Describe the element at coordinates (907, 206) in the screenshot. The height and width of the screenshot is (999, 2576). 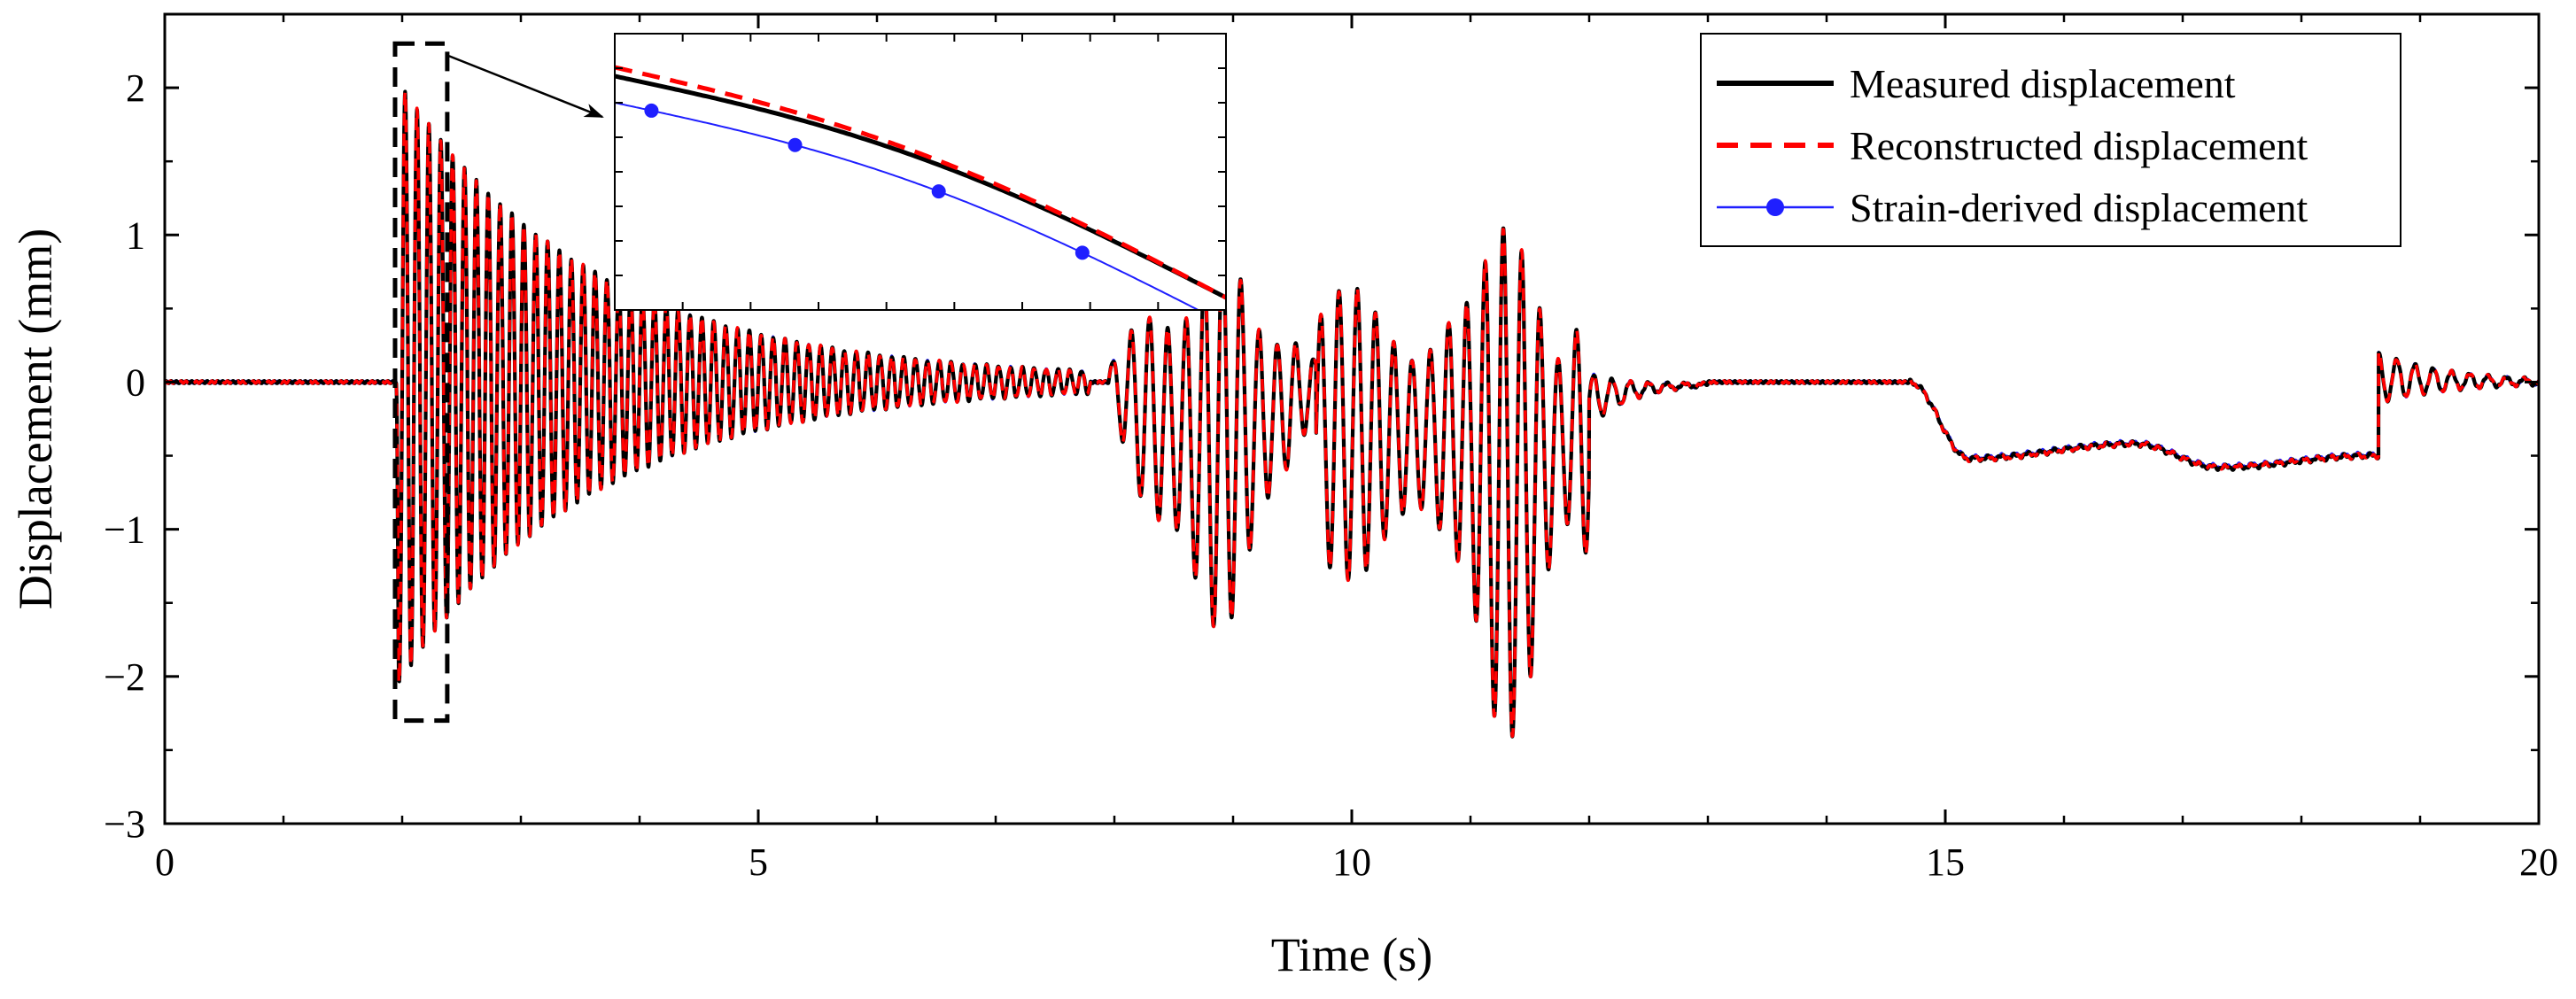
I see `inset-line-strain-derived` at that location.